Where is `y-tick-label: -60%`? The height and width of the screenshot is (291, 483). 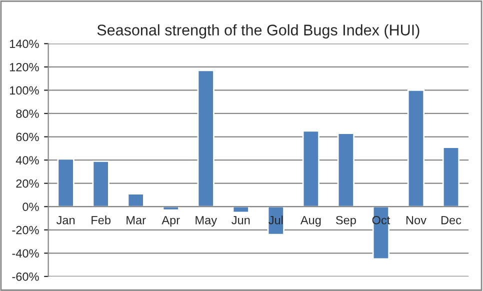
y-tick-label: -60% is located at coordinates (25, 276).